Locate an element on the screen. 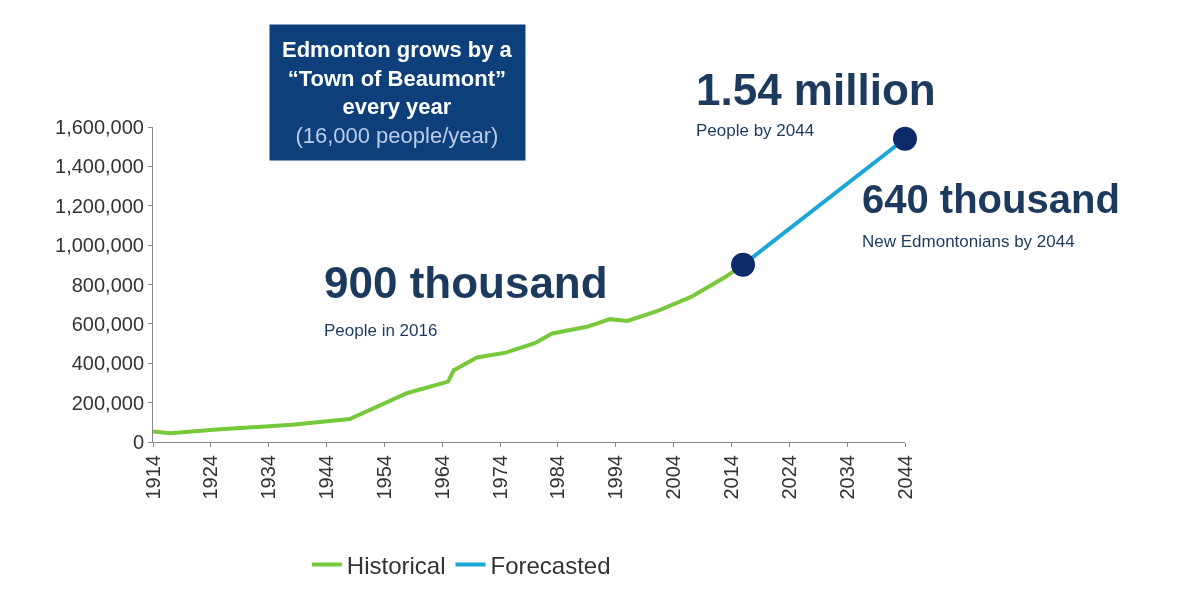 The width and height of the screenshot is (1203, 599). chart-subtitle: (16,000 people/year) is located at coordinates (397, 135).